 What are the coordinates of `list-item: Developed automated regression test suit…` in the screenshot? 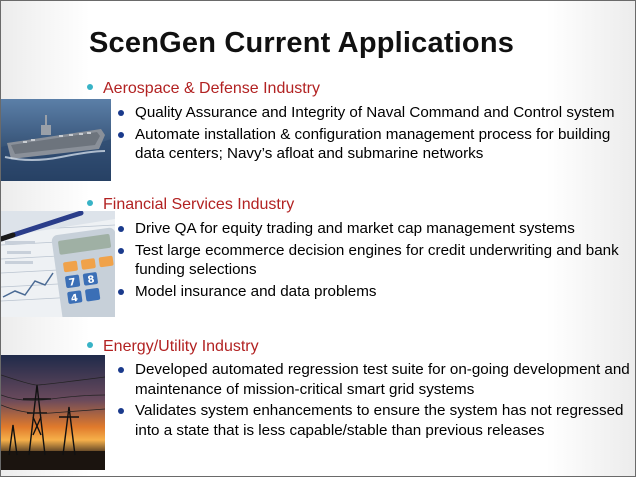 It's located at (376, 379).